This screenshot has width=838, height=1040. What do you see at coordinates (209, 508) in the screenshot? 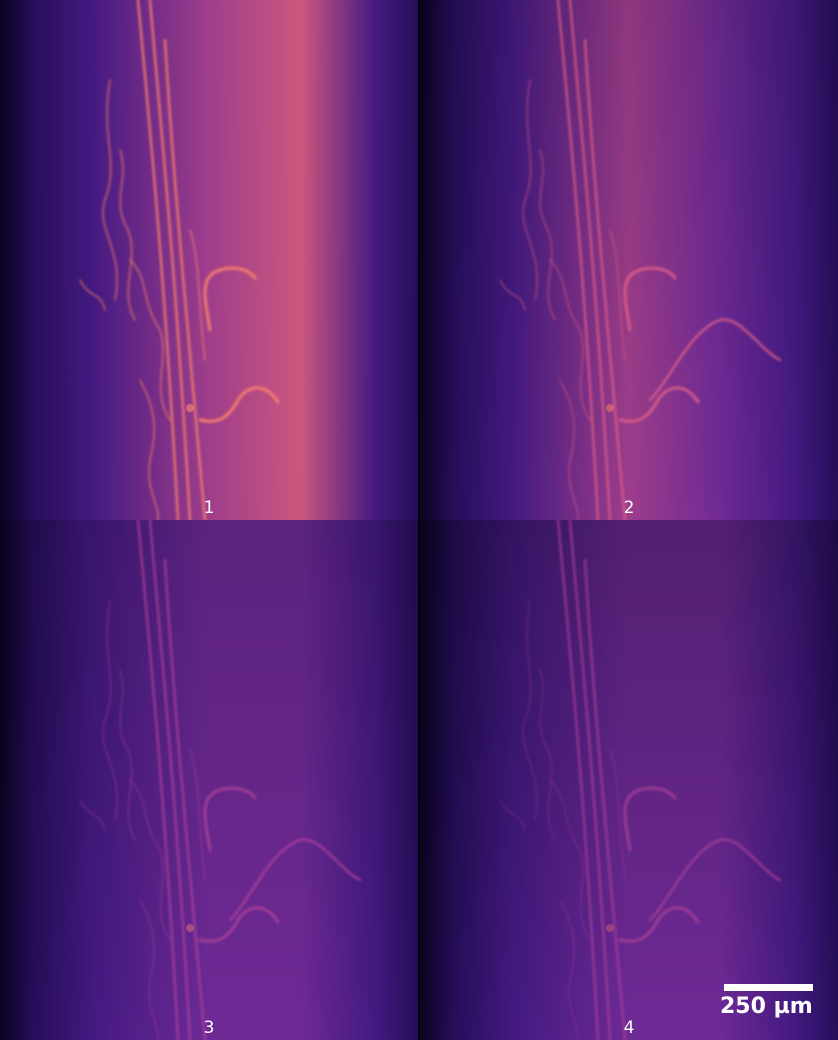
I see `panel-label-1: 1` at bounding box center [209, 508].